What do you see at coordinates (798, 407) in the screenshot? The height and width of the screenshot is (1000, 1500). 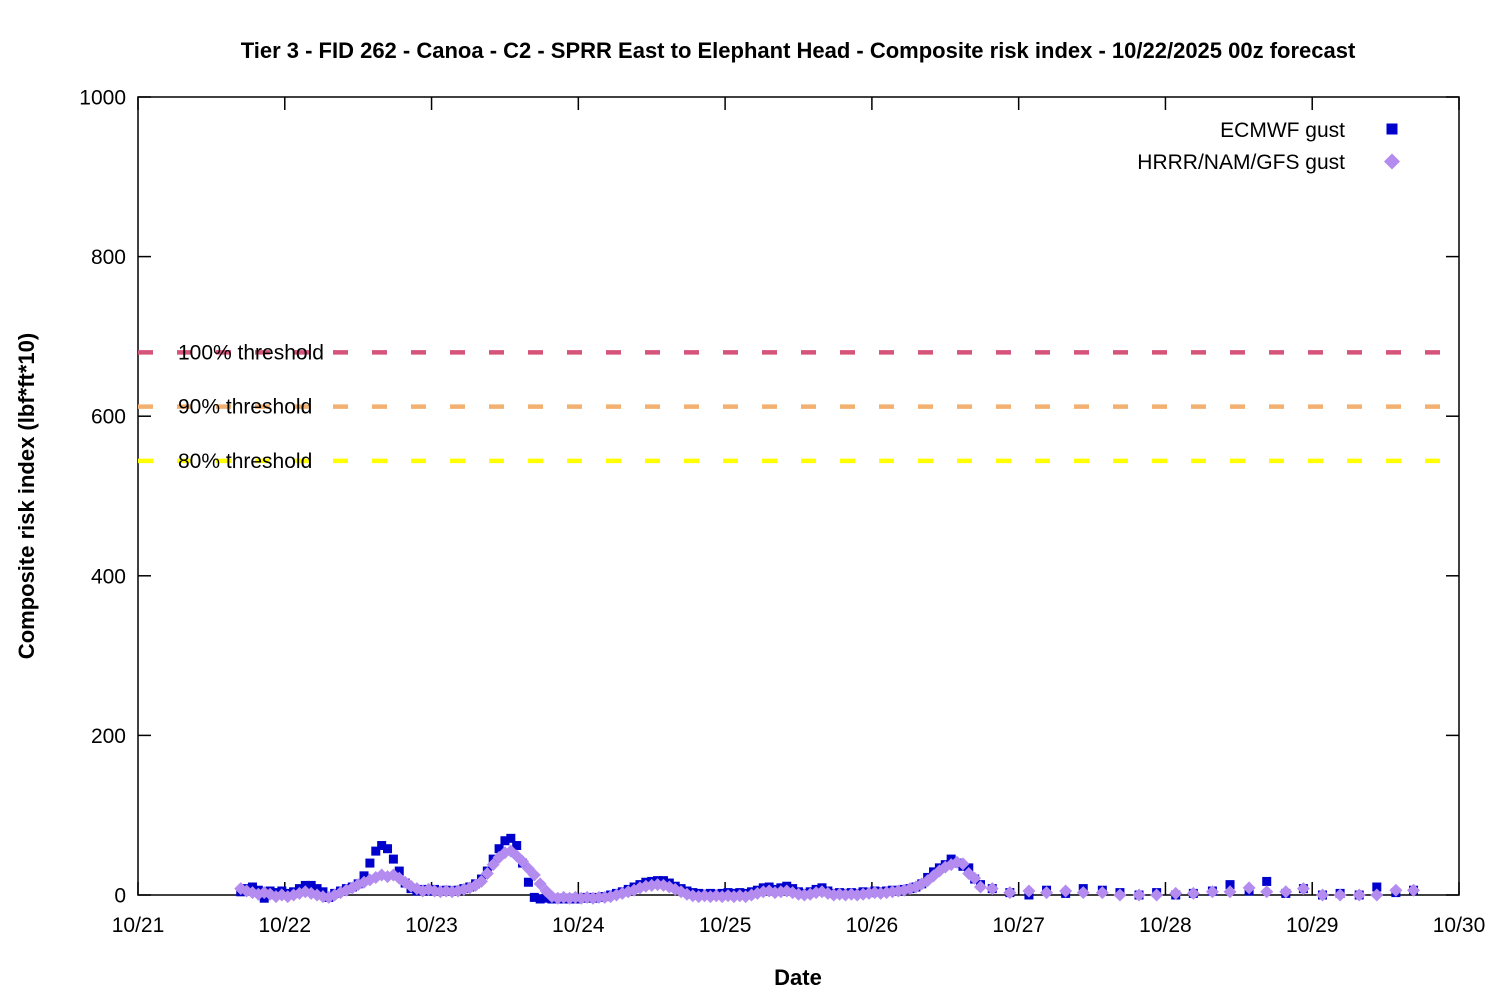 I see `threshold-lines` at bounding box center [798, 407].